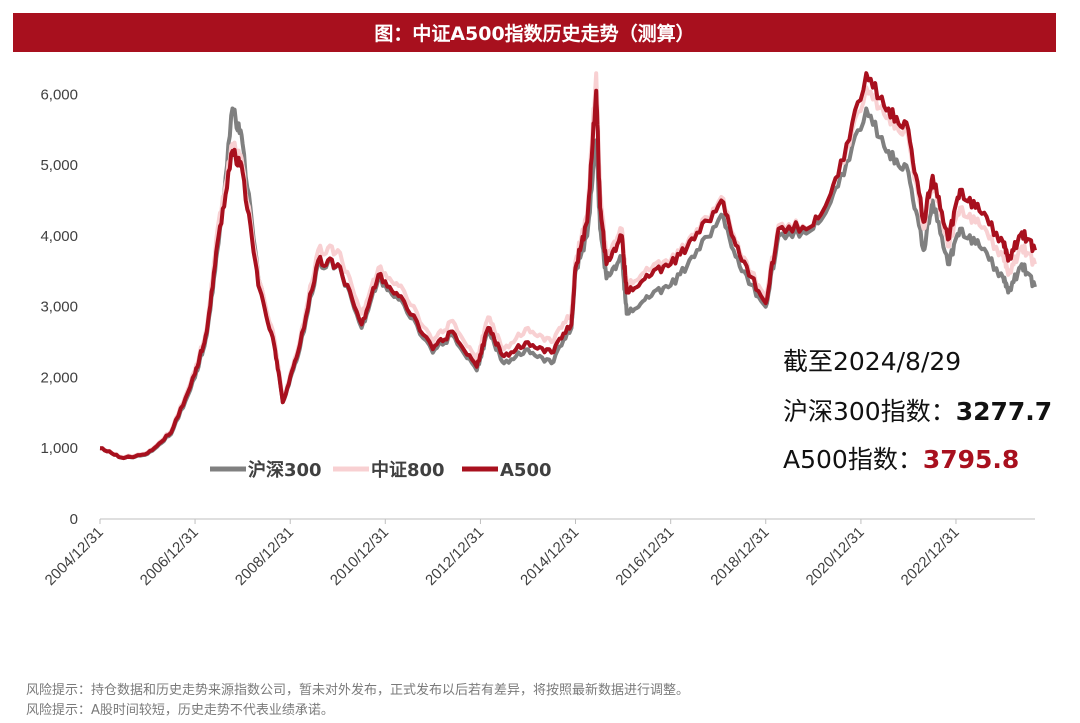  What do you see at coordinates (59, 94) in the screenshot?
I see `y-tick-label: 6,000` at bounding box center [59, 94].